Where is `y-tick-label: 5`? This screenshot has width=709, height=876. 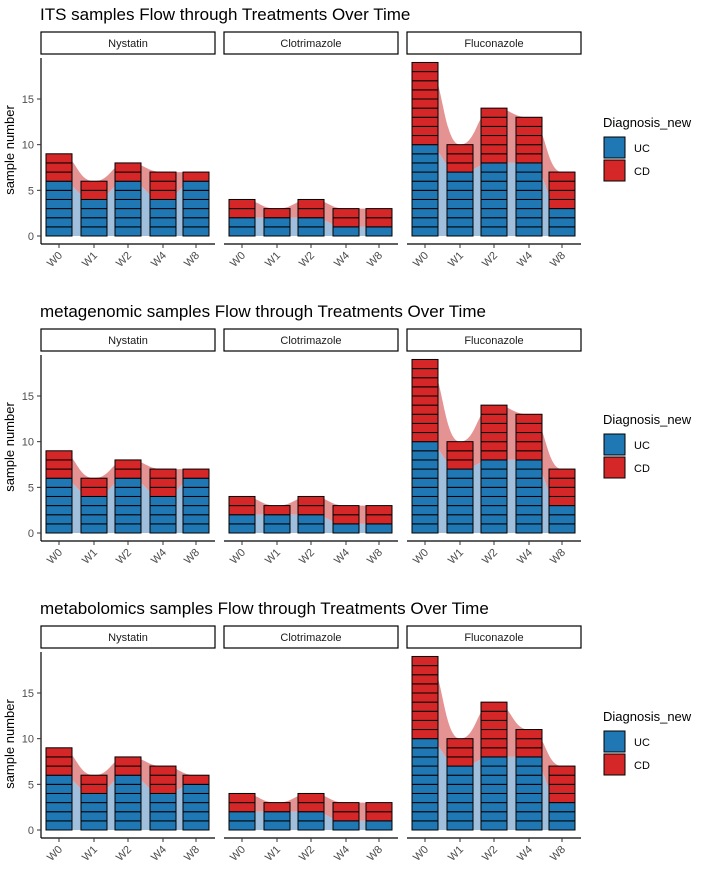 y-tick-label: 5 is located at coordinates (31, 191).